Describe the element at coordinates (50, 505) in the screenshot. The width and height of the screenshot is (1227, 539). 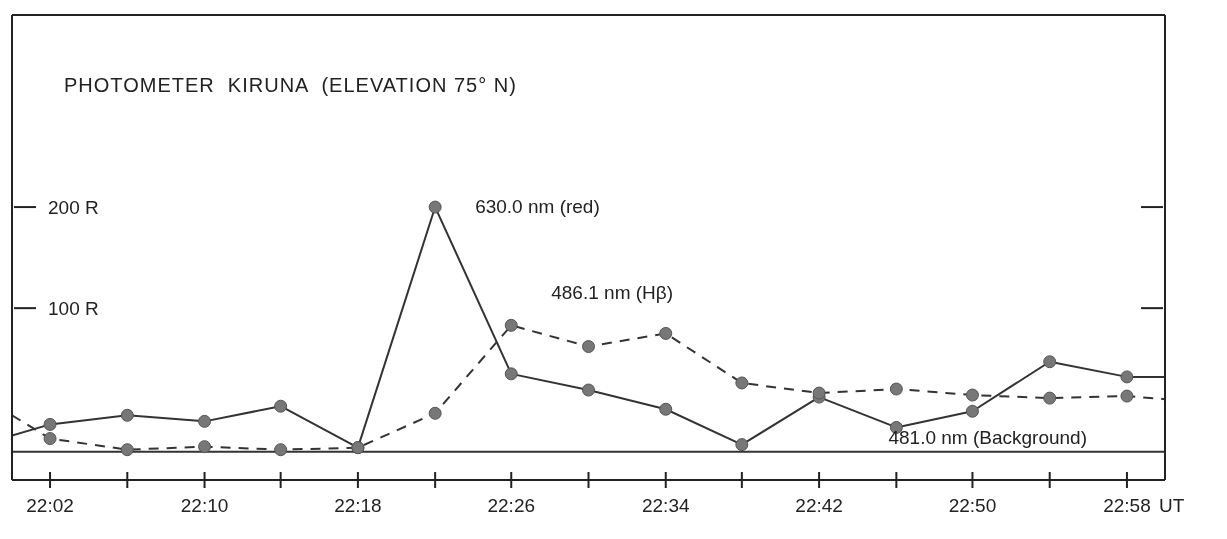
I see `x-tick-label: 22:02` at that location.